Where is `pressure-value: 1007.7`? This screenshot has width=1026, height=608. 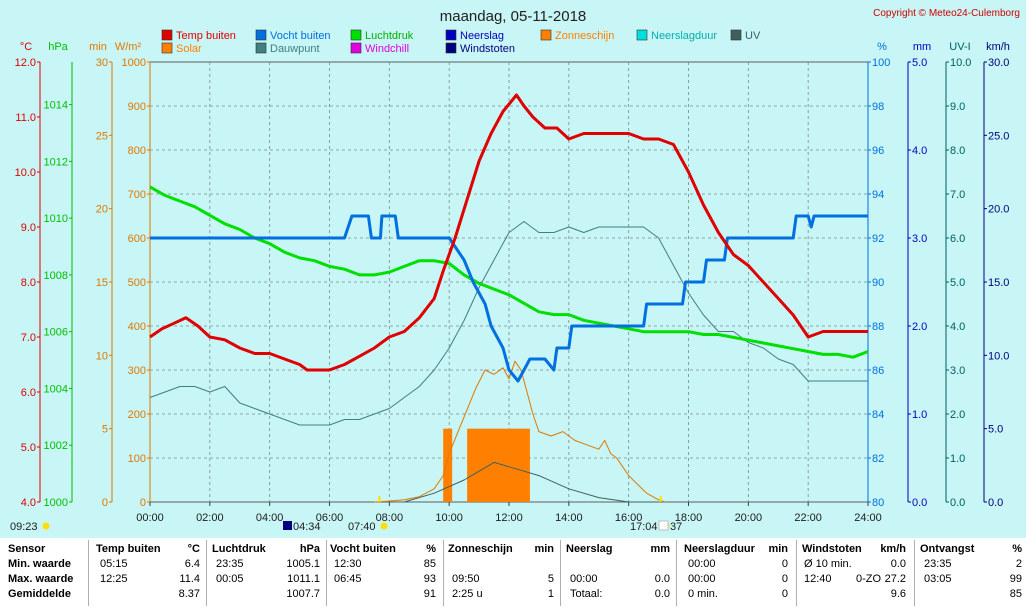
pressure-value: 1007.7 is located at coordinates (303, 594).